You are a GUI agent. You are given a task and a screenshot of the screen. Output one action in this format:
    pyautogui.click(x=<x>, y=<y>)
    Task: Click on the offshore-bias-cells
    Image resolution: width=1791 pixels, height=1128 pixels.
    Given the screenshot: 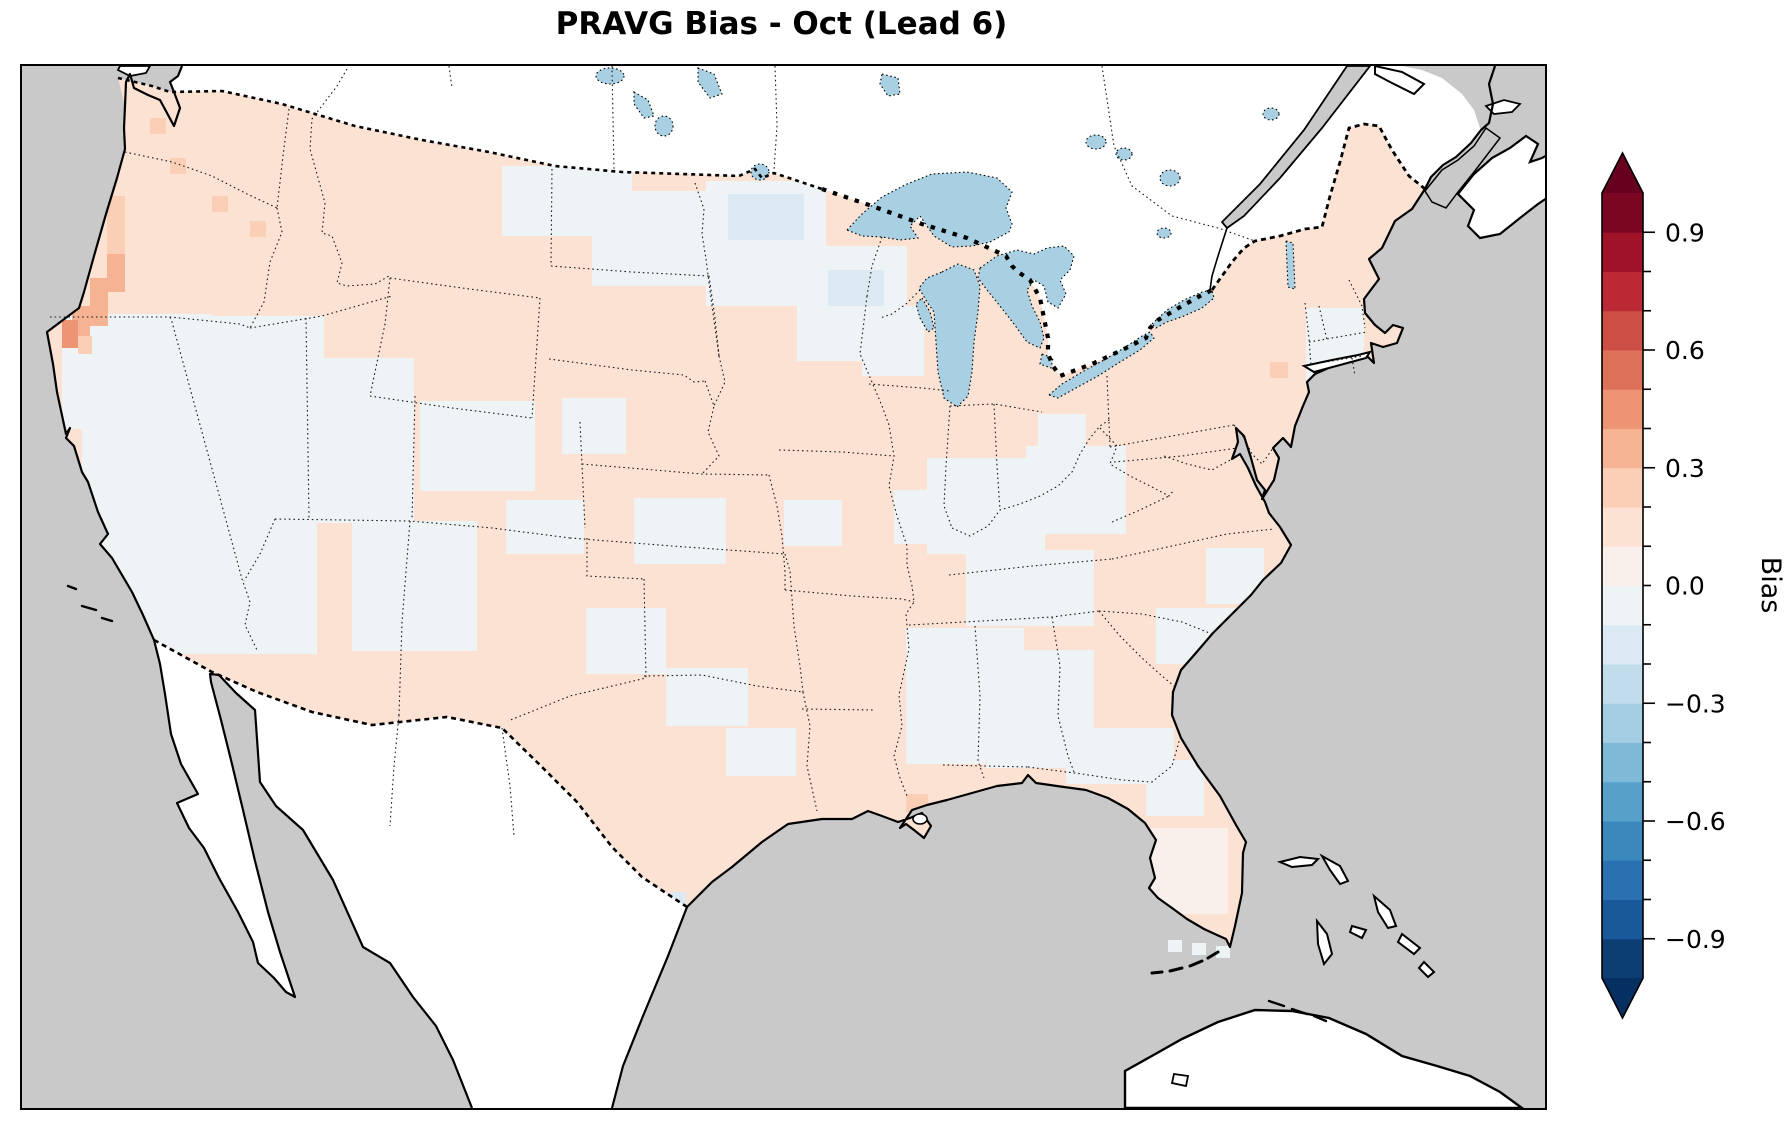 What is the action you would take?
    pyautogui.click(x=1199, y=949)
    